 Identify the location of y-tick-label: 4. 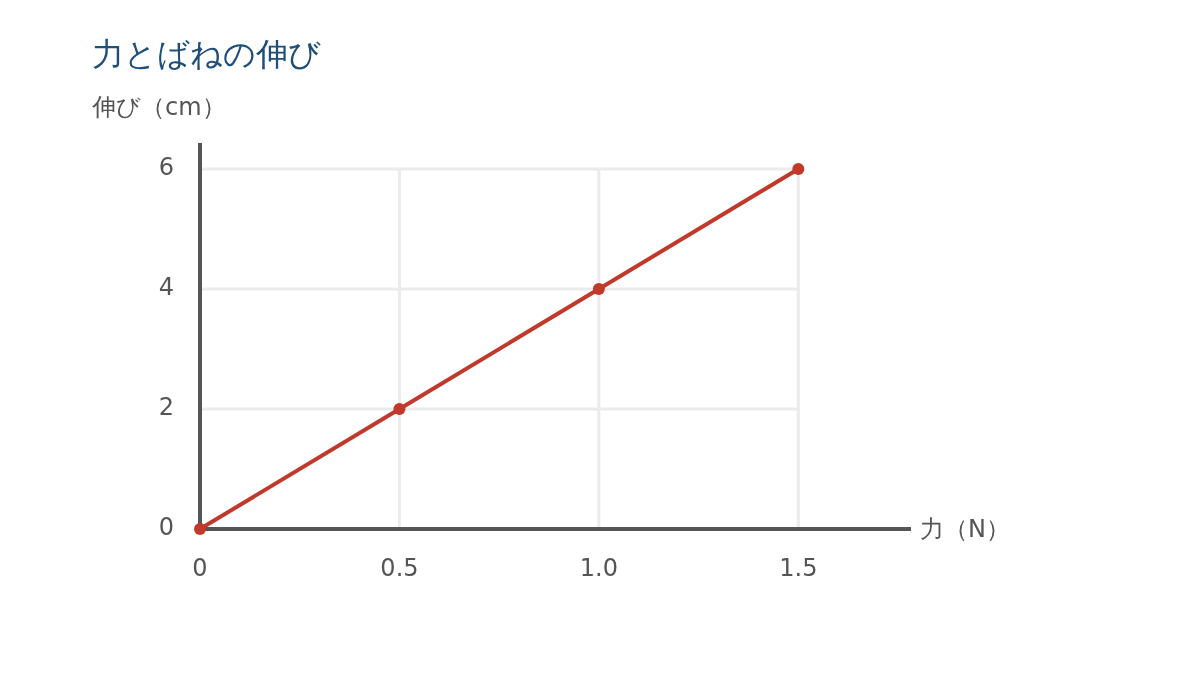
(166, 287).